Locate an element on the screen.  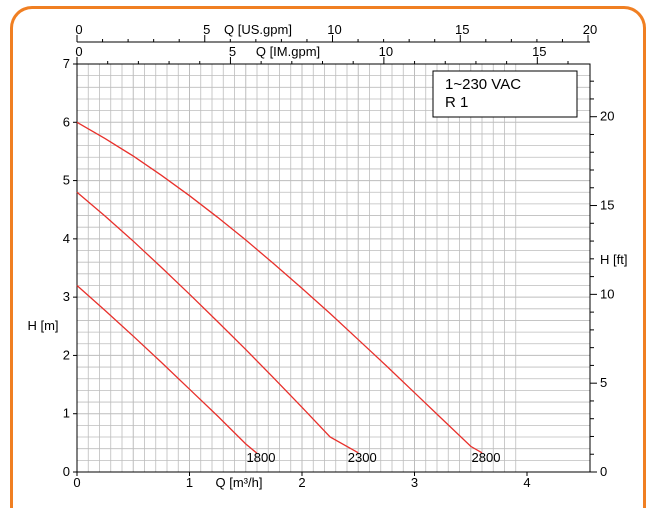
top-axis-1-tick-label: 15 is located at coordinates (462, 29).